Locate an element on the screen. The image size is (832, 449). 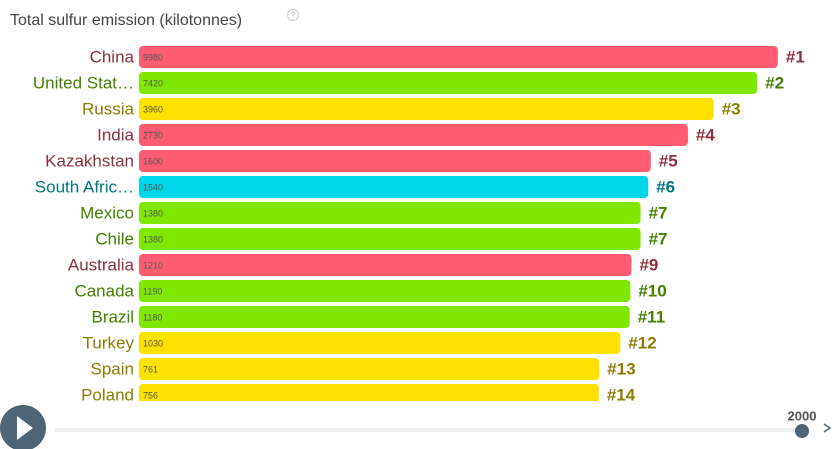
help-icon: ? is located at coordinates (293, 15).